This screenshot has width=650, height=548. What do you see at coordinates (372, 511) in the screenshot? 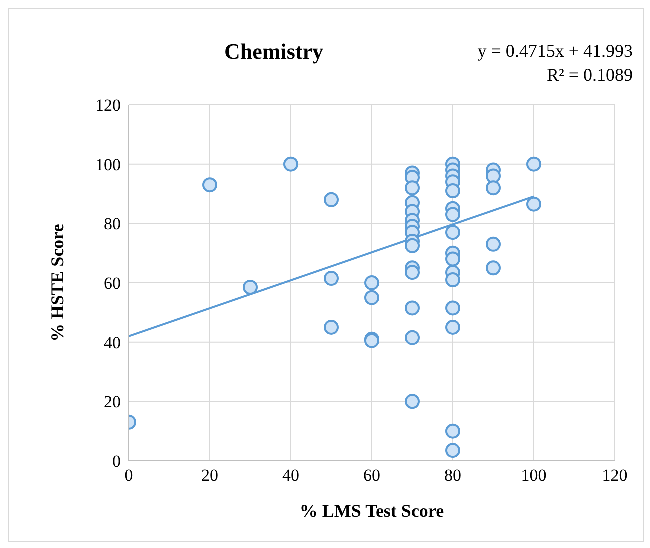
I see `x-axis-title: % LMS Test Score` at bounding box center [372, 511].